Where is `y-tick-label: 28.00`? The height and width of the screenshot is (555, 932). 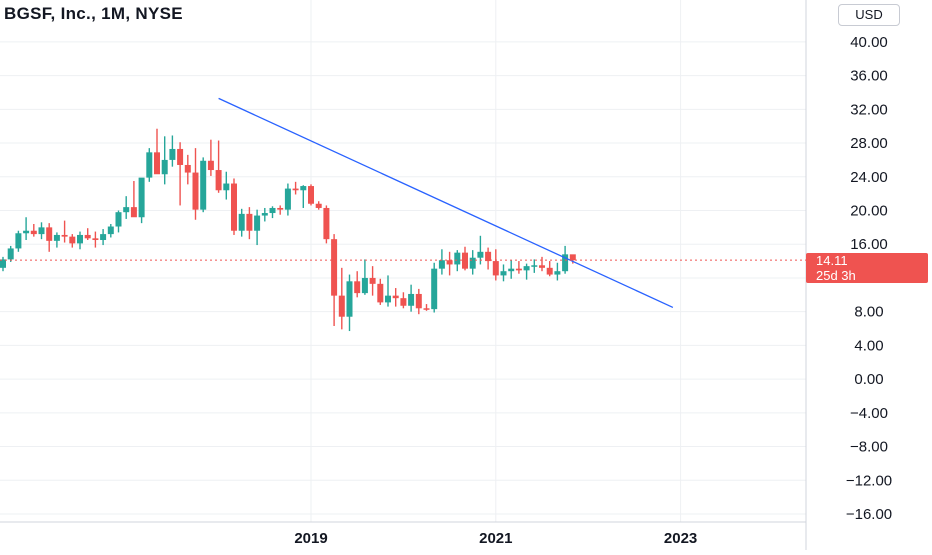
y-tick-label: 28.00 is located at coordinates (869, 143).